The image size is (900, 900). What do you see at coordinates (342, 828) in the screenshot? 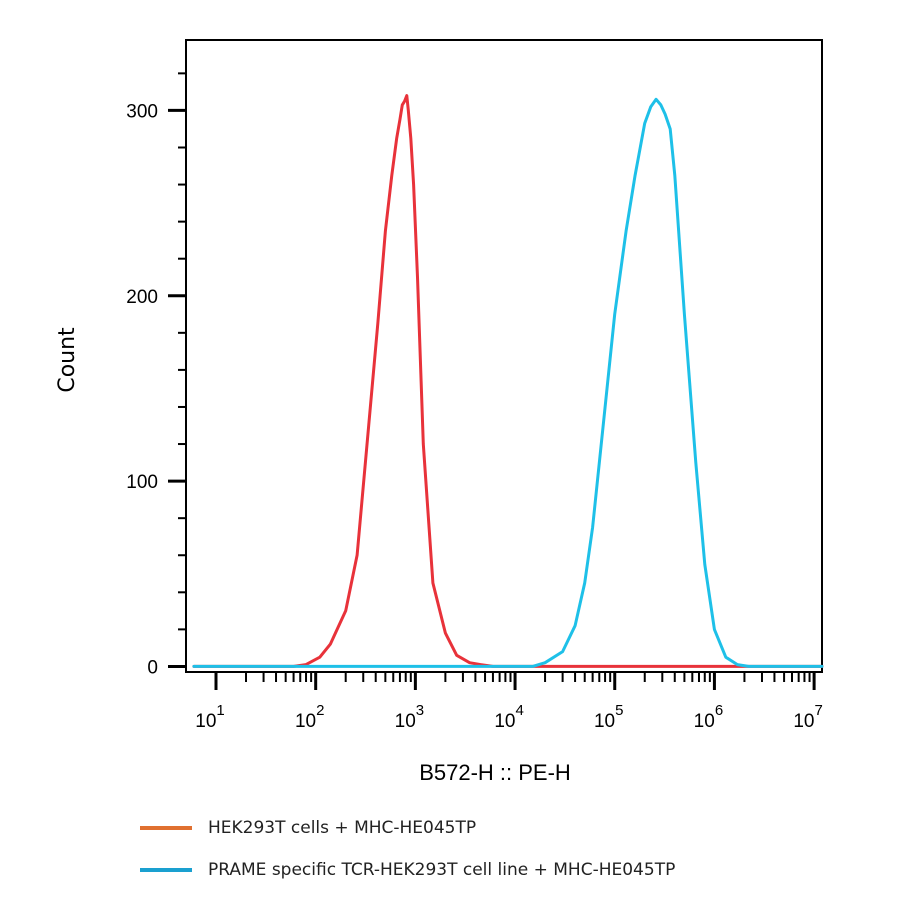
I see `legend-label: HEK293T cells + MHC-HE045TP` at bounding box center [342, 828].